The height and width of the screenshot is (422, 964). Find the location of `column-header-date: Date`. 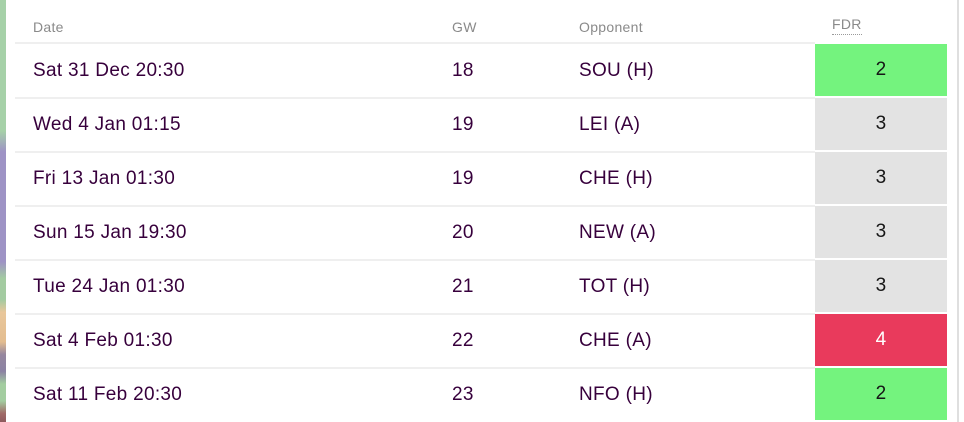

column-header-date: Date is located at coordinates (48, 27).